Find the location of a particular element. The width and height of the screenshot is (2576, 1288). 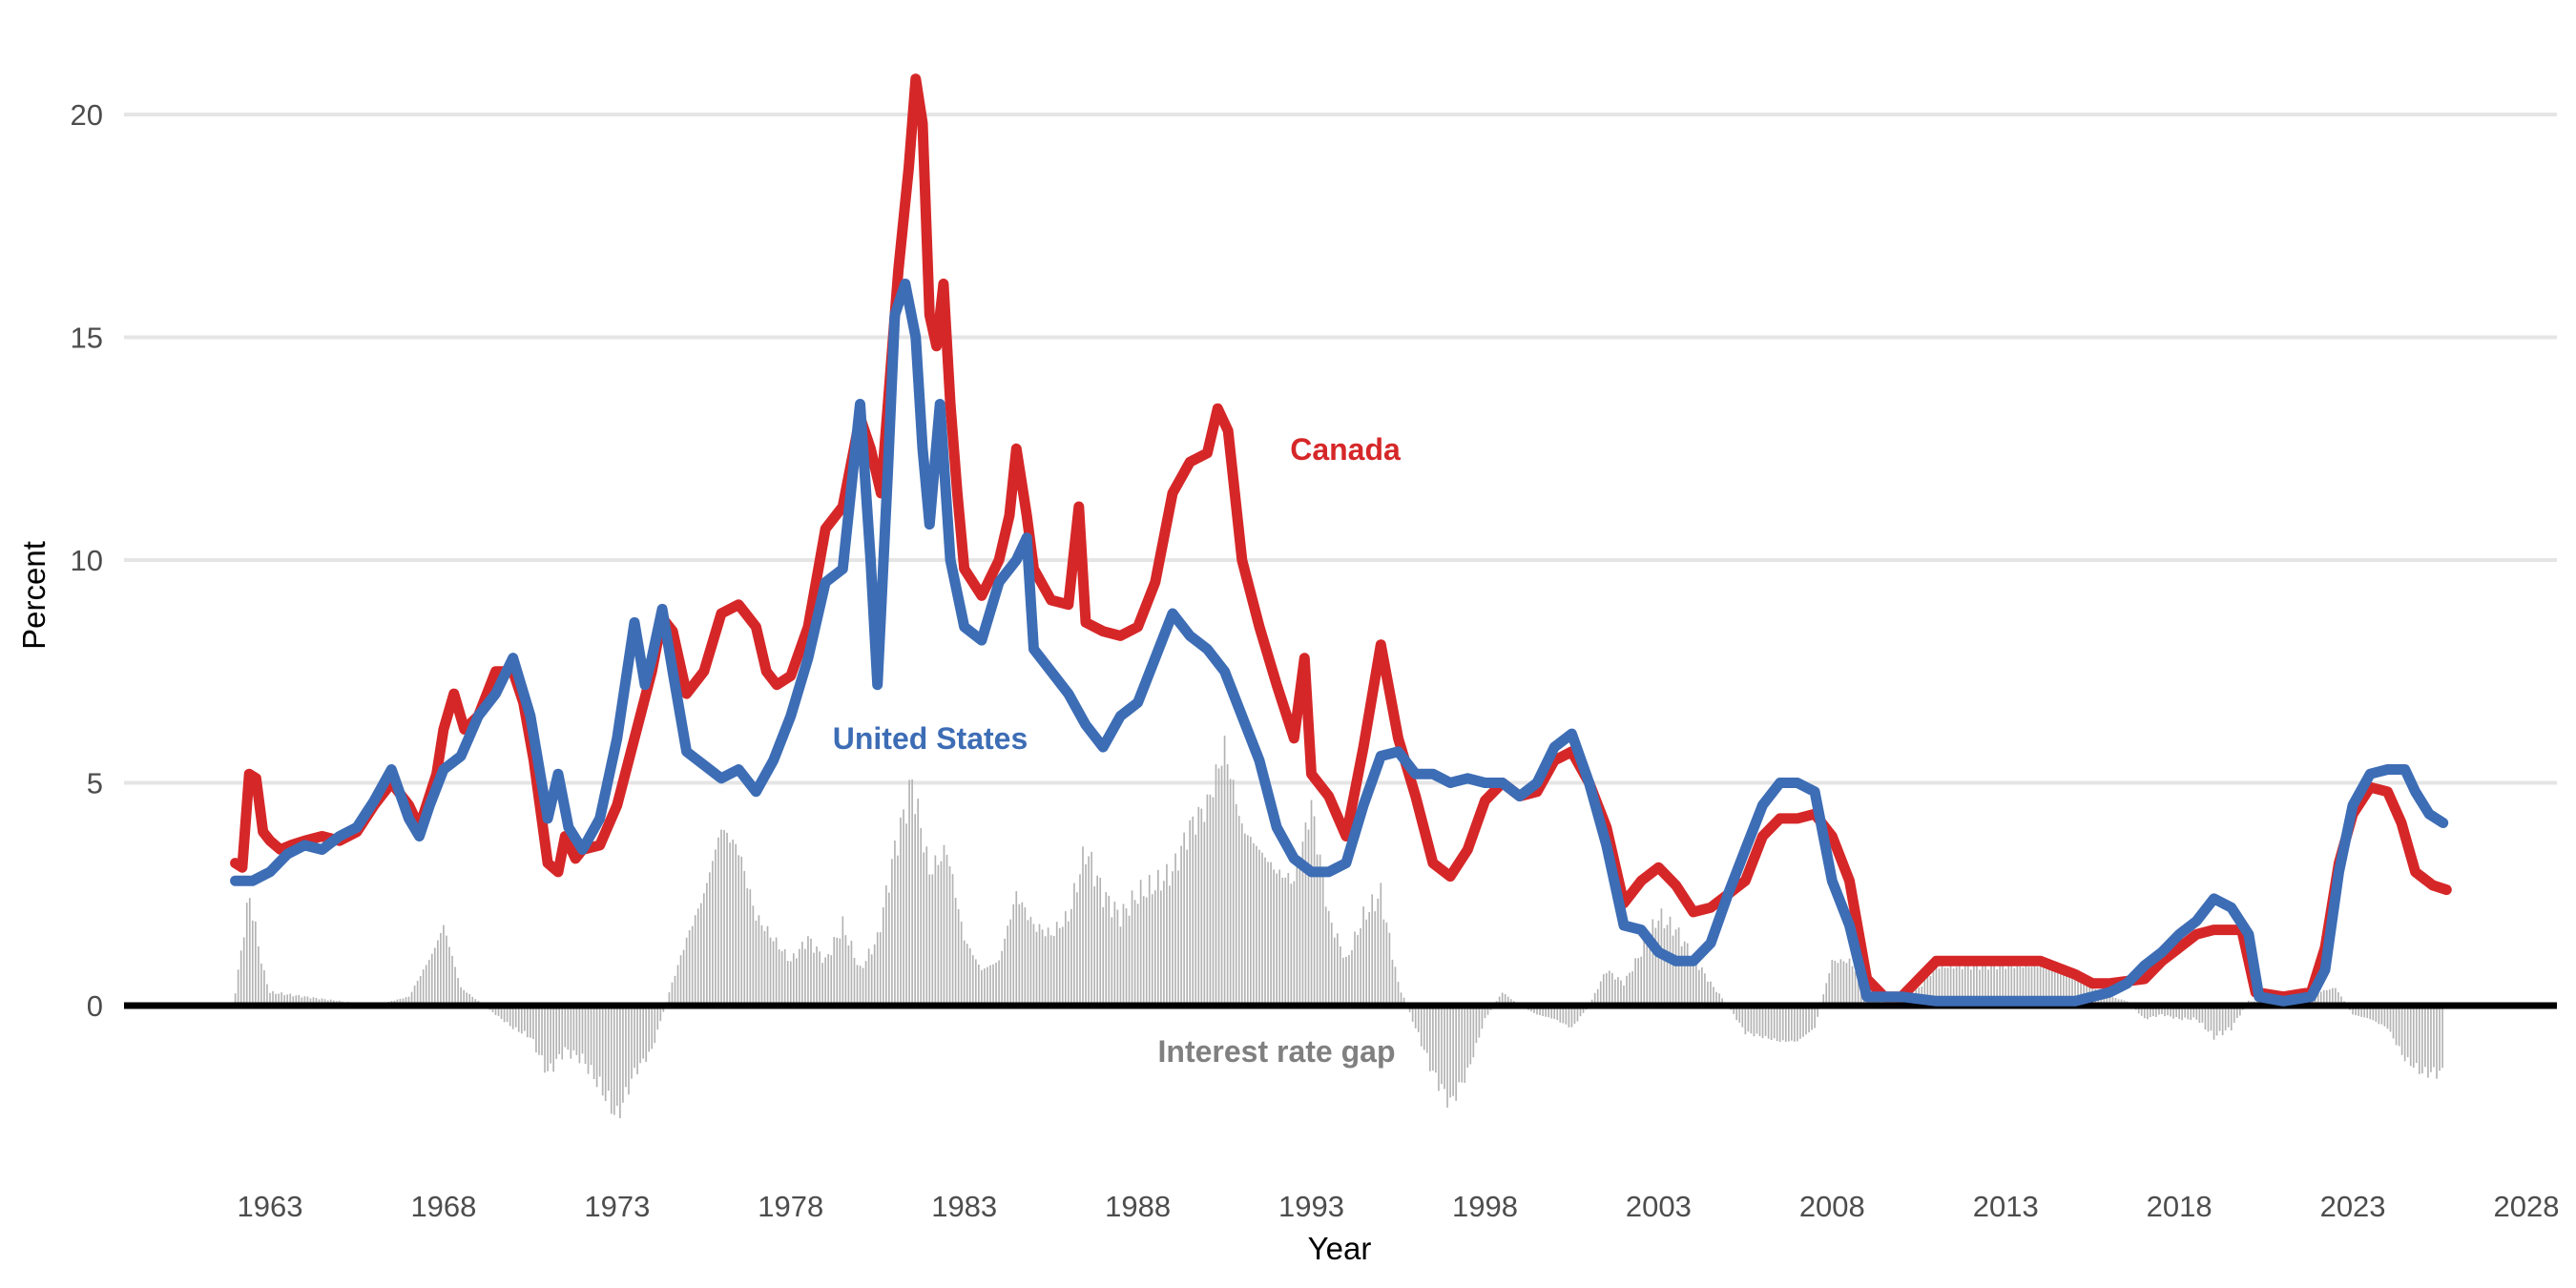

x-tick-label-2018: 2018 is located at coordinates (2179, 1206).